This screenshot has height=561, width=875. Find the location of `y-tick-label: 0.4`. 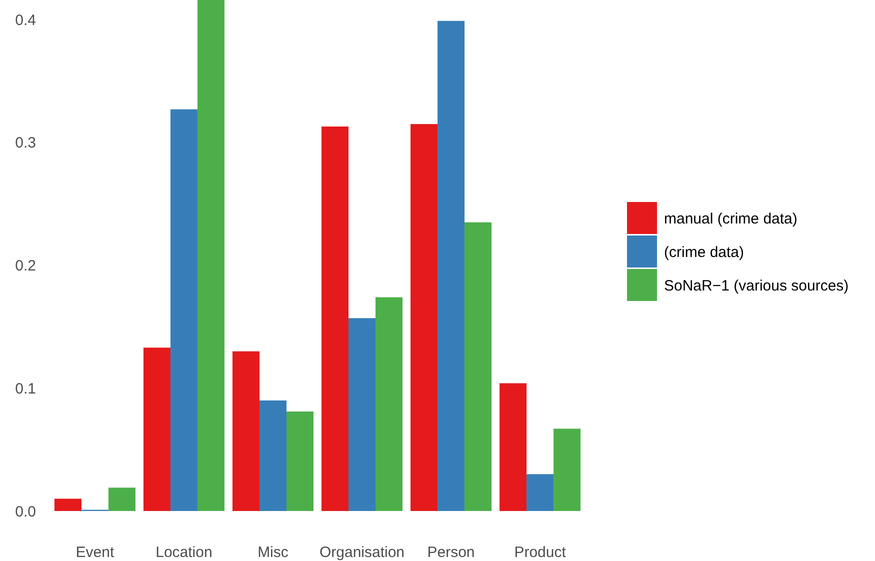

y-tick-label: 0.4 is located at coordinates (25, 20).